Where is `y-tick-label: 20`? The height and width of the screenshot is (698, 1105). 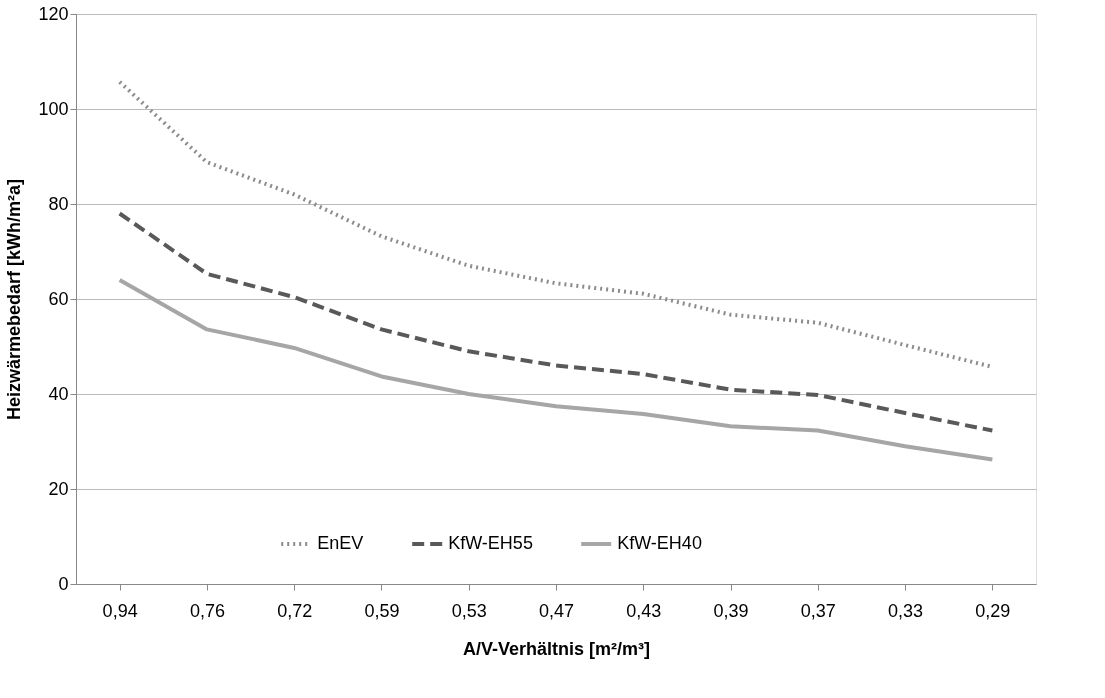
y-tick-label: 20 is located at coordinates (58, 488).